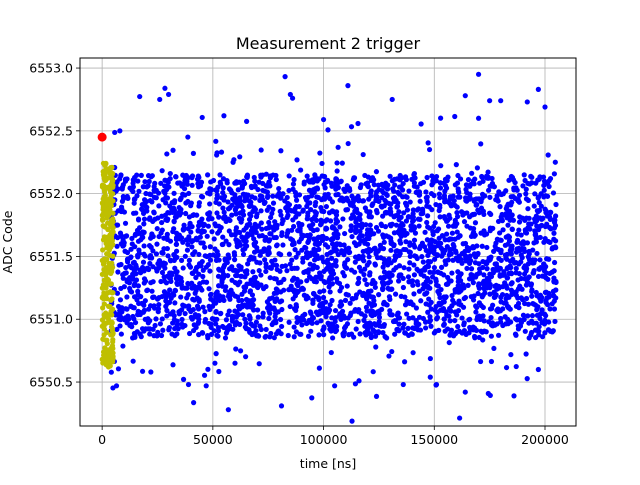 The height and width of the screenshot is (485, 640). Describe the element at coordinates (392, 99) in the screenshot. I see `blue-outlier-point` at that location.